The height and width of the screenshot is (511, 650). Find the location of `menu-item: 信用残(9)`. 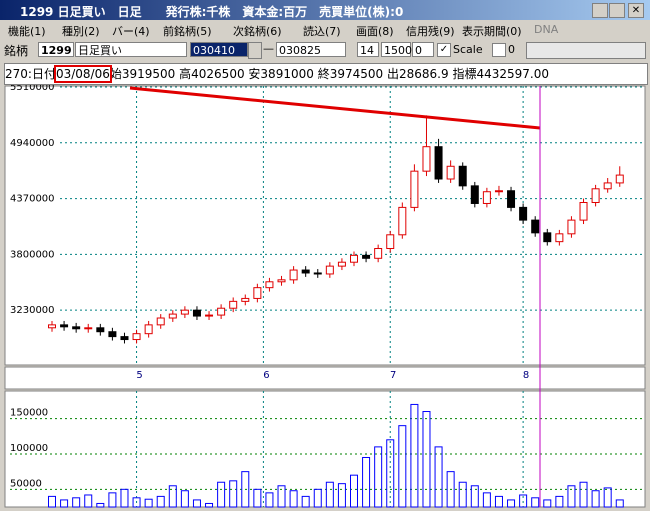

menu-item: 信用残(9) is located at coordinates (430, 31).